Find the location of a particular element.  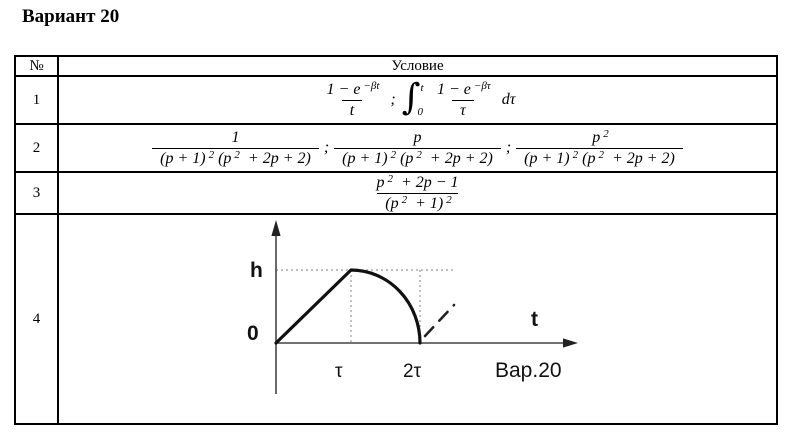

math-text: + 2p − 1 is located at coordinates (427, 182).